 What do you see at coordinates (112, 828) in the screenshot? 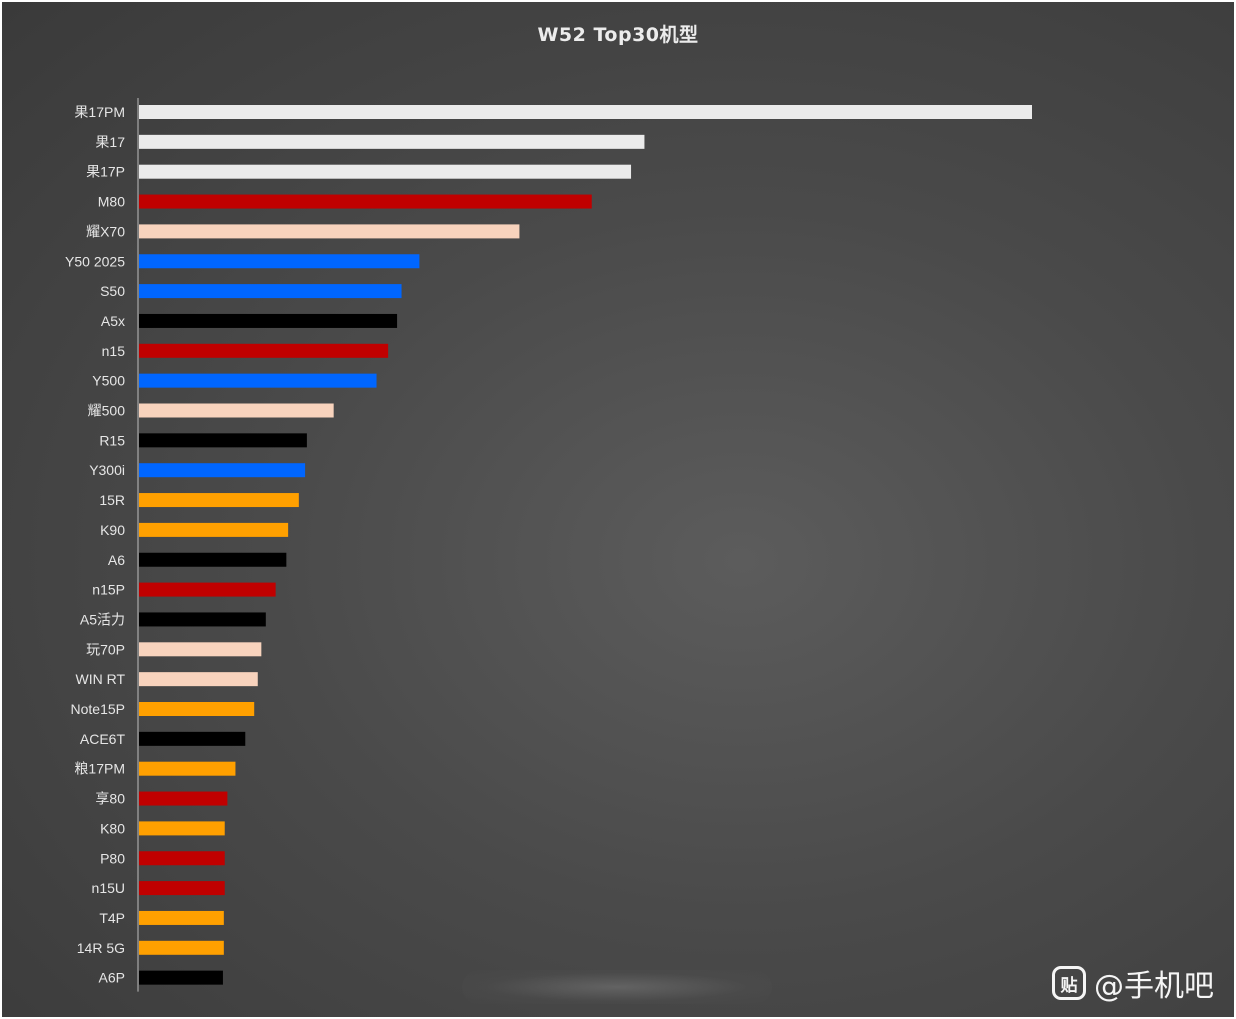
I see `category-label: K80` at bounding box center [112, 828].